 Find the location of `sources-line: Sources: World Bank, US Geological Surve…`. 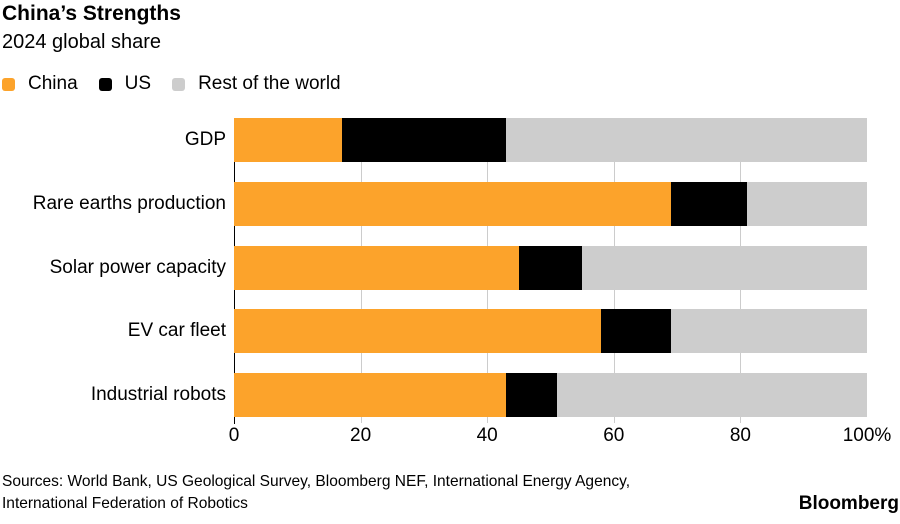

sources-line: Sources: World Bank, US Geological Surve… is located at coordinates (316, 481).